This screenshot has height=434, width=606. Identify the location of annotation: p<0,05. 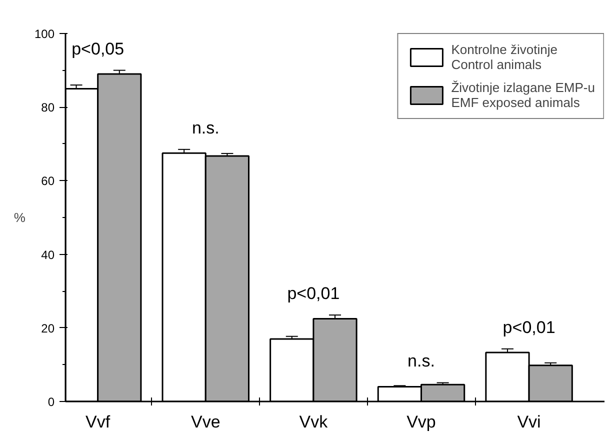
(98, 48).